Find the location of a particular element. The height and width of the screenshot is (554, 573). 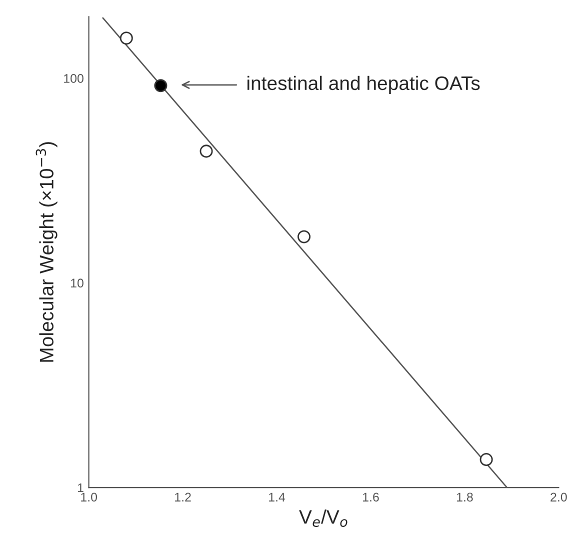

y-tick-label: 10 is located at coordinates (77, 283).